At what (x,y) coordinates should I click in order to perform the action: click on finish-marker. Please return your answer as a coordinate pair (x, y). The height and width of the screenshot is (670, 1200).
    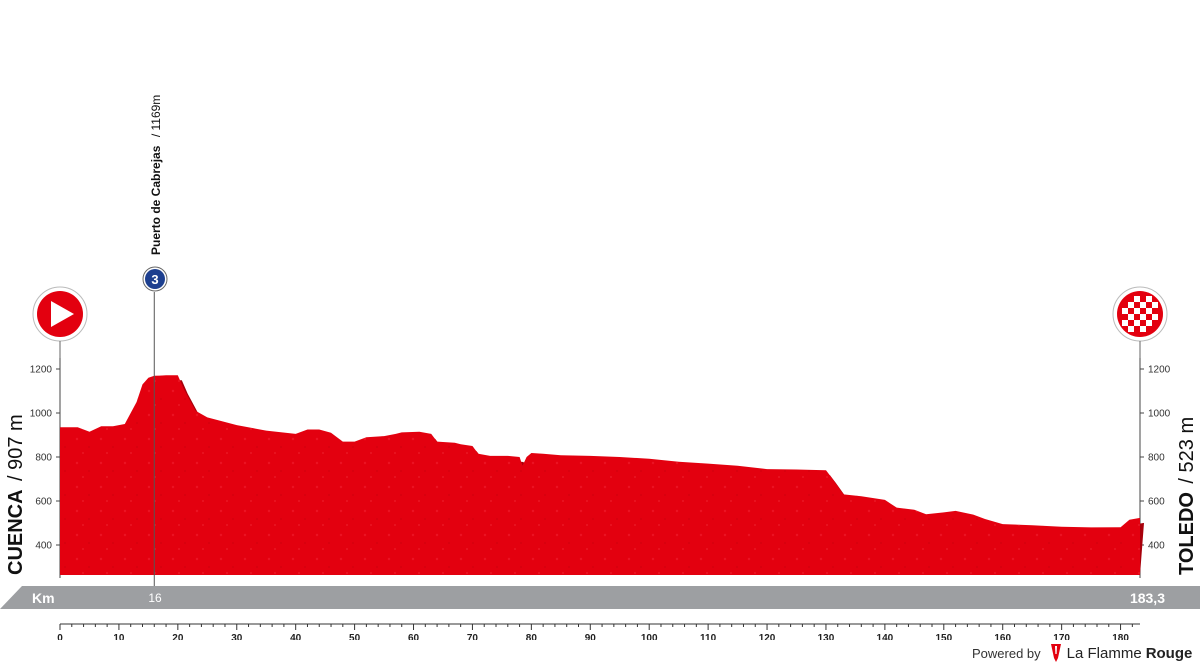
    Looking at the image, I should click on (1140, 322).